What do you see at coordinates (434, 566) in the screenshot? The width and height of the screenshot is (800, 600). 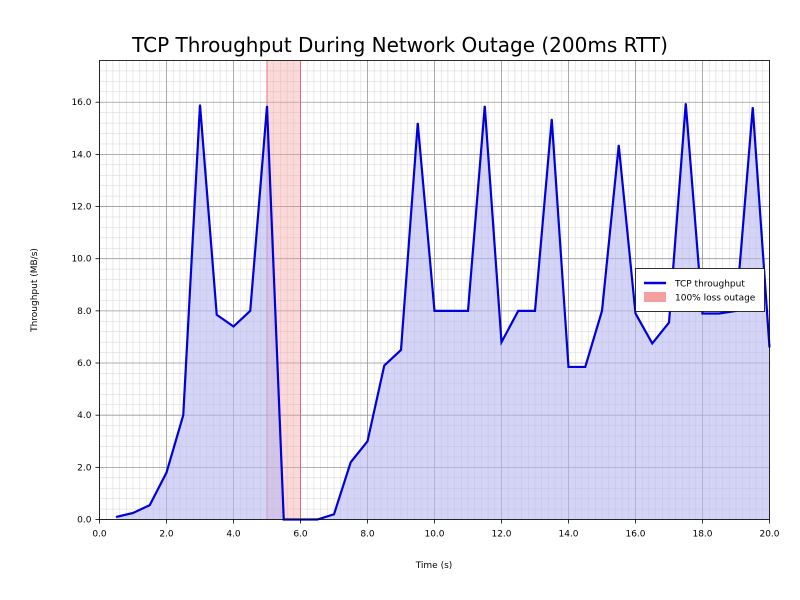 I see `x-axis-label: Time (s)` at bounding box center [434, 566].